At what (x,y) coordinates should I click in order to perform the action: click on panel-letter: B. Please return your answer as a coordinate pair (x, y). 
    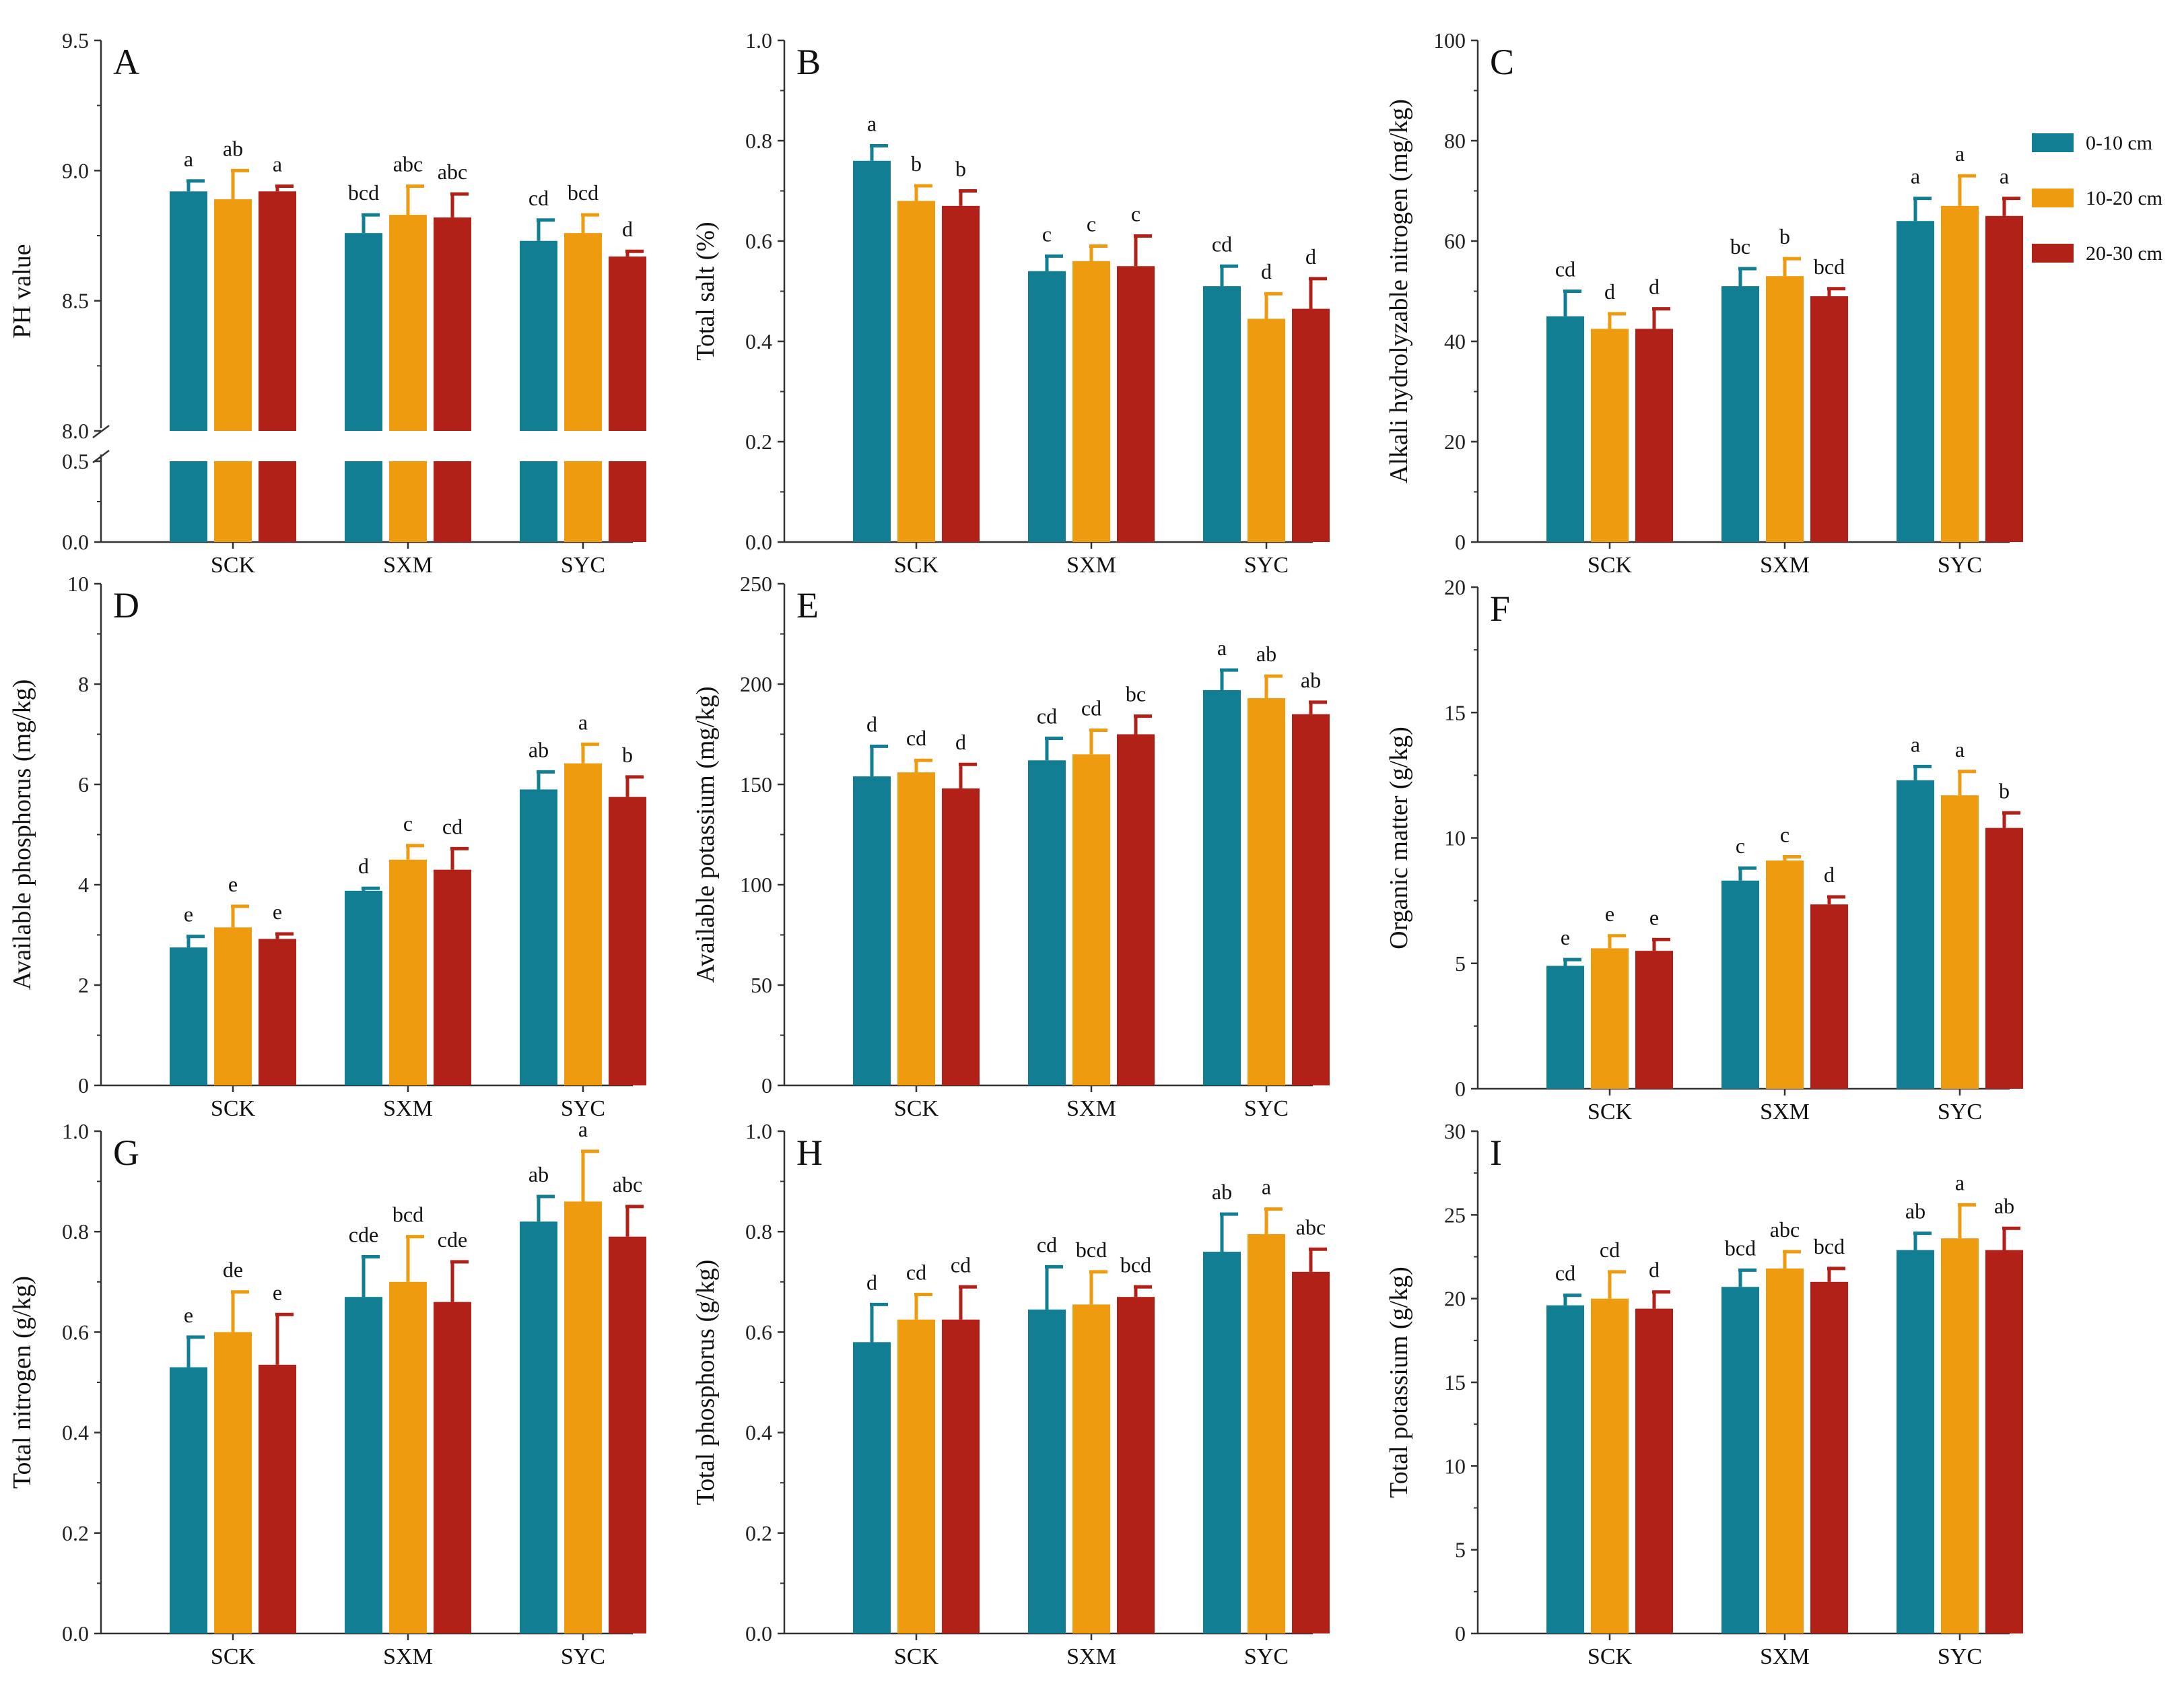
    Looking at the image, I should click on (808, 62).